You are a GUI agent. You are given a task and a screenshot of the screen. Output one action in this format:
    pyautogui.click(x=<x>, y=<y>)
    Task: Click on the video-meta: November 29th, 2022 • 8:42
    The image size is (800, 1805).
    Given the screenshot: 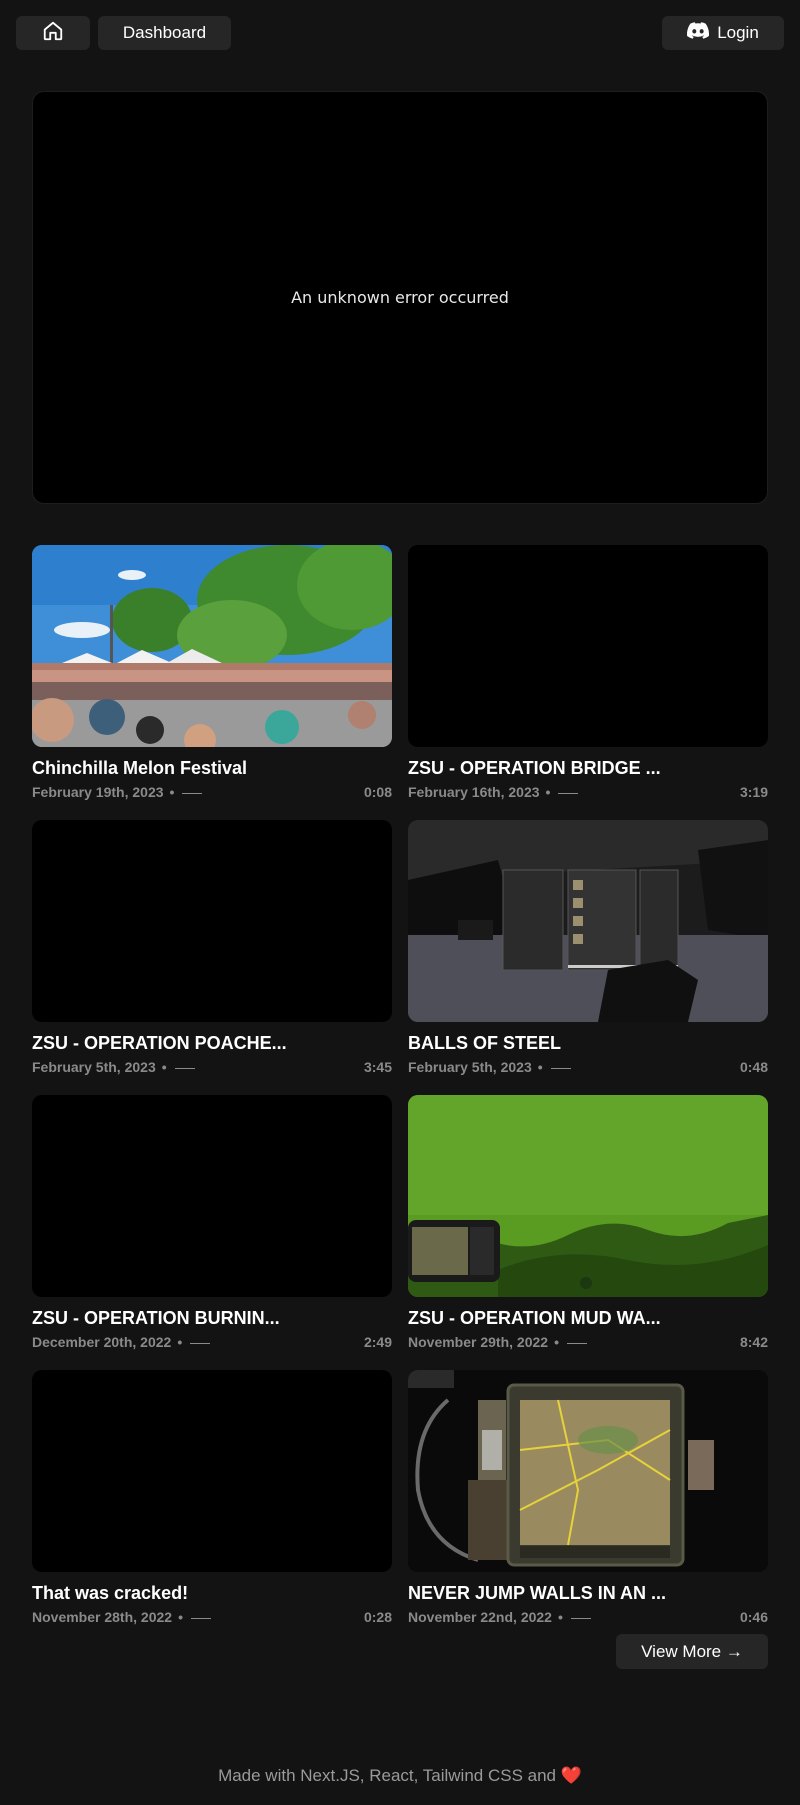 What is the action you would take?
    pyautogui.click(x=588, y=1342)
    